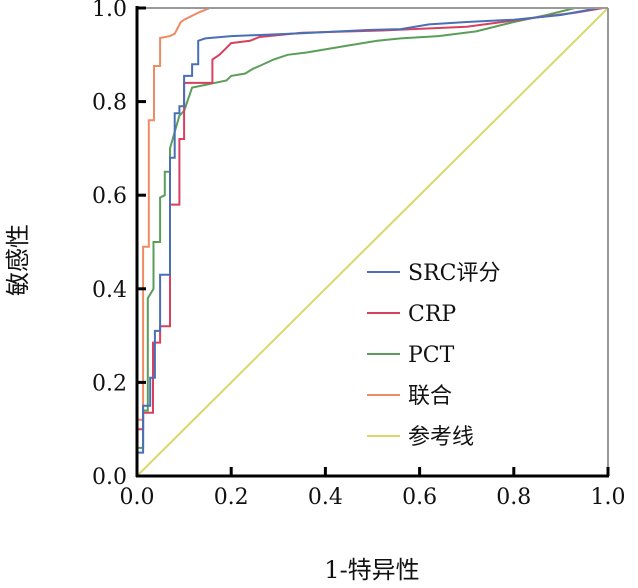  I want to click on x-tick-label: 0.2, so click(231, 497).